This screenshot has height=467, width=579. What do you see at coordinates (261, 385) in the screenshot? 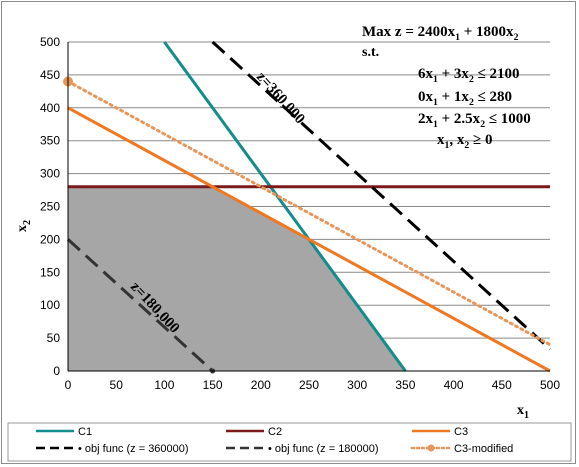
I see `x-tick-200: 200` at bounding box center [261, 385].